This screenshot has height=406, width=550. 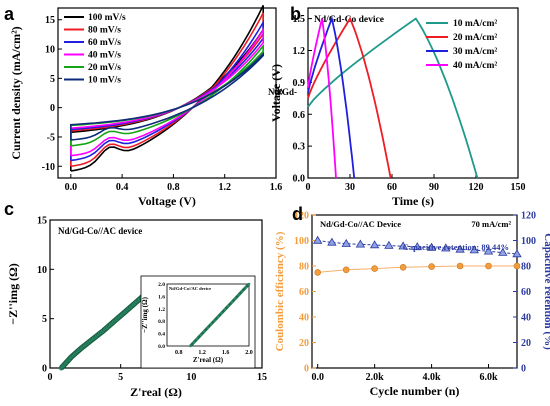 I want to click on inset-y-tick-label: 0.4, so click(x=161, y=335).